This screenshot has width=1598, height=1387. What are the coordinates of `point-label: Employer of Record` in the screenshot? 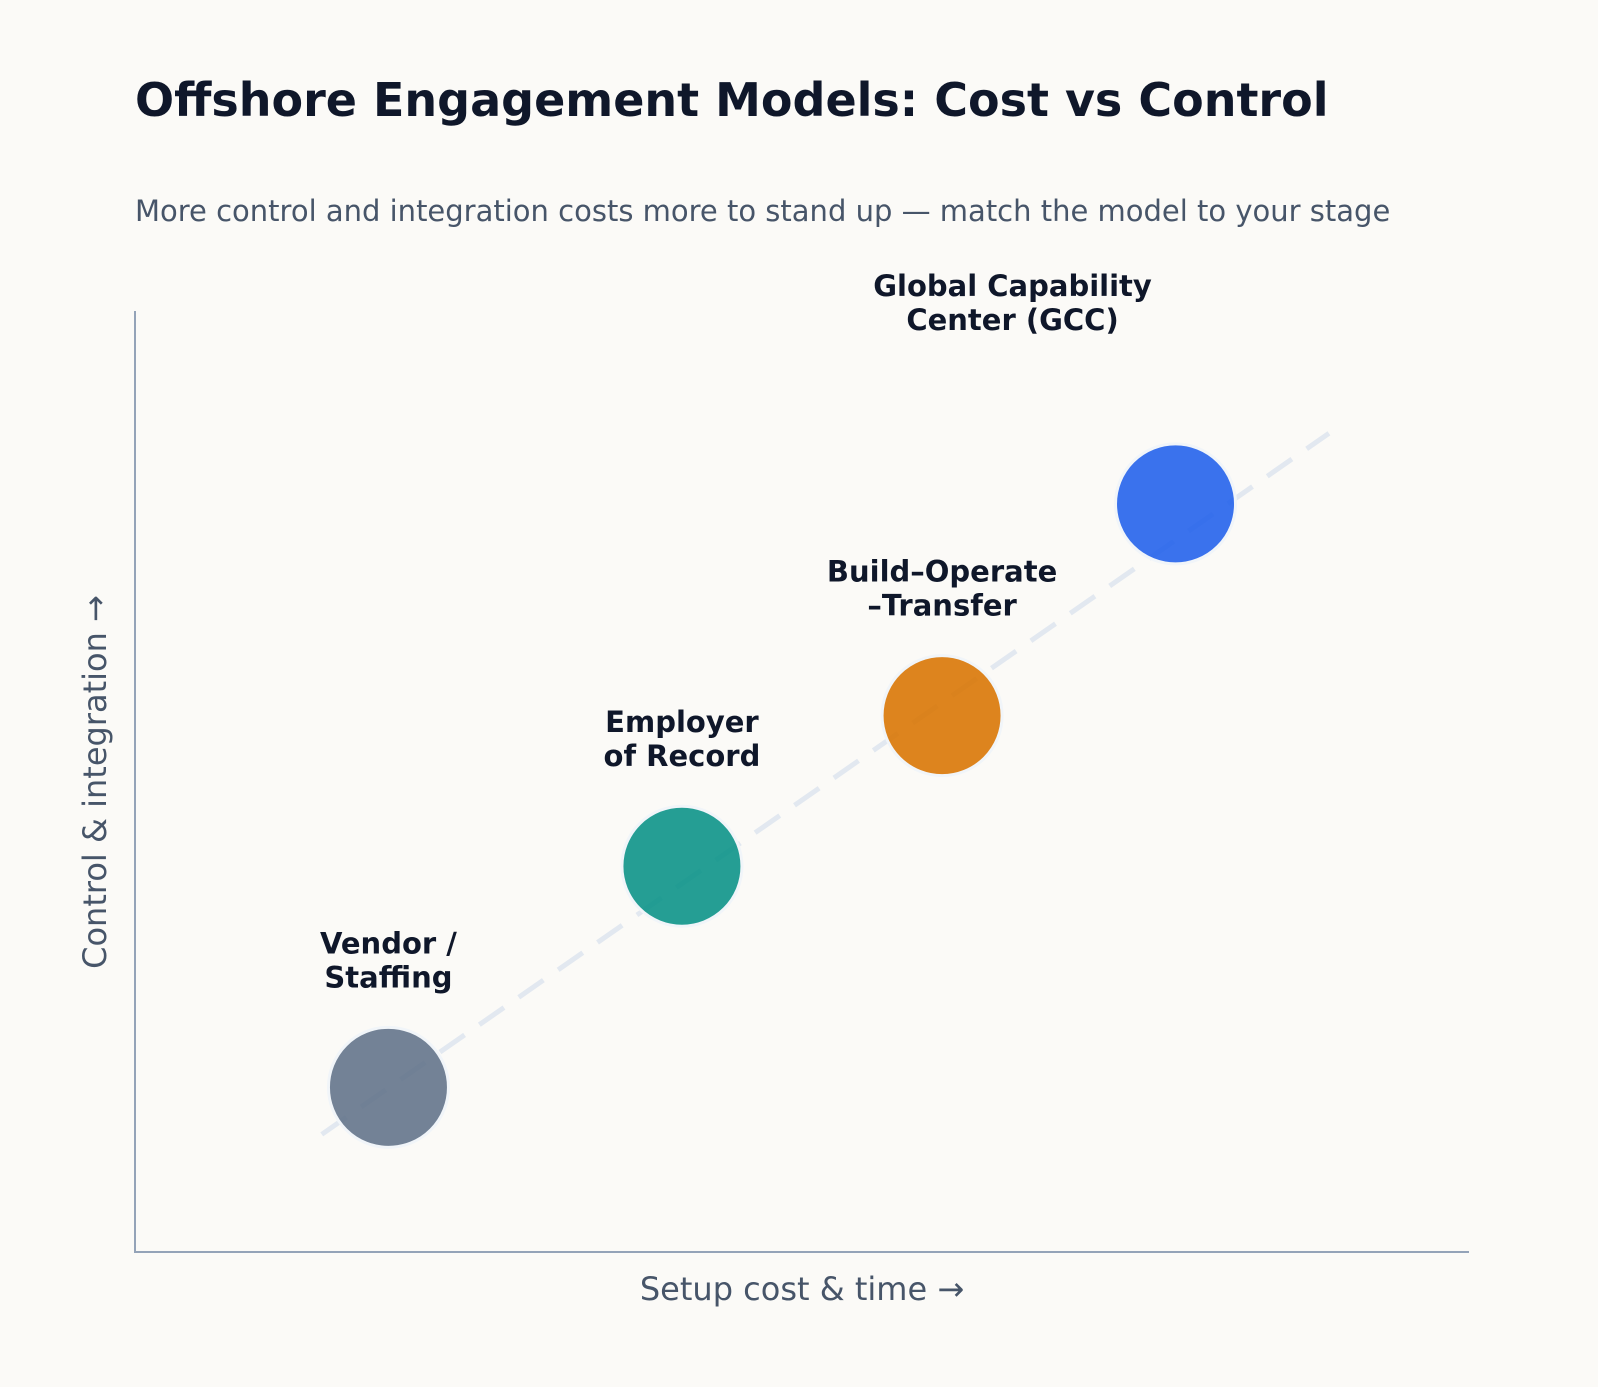 It's located at (682, 739).